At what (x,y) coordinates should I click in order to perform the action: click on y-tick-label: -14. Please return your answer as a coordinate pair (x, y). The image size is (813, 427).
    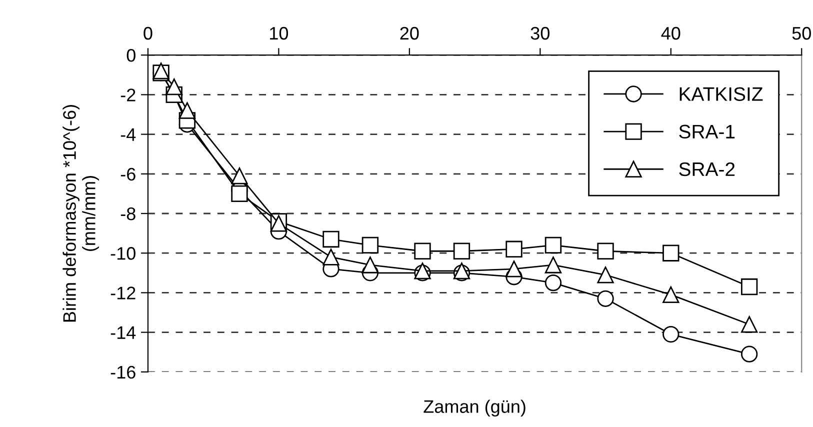
    Looking at the image, I should click on (123, 332).